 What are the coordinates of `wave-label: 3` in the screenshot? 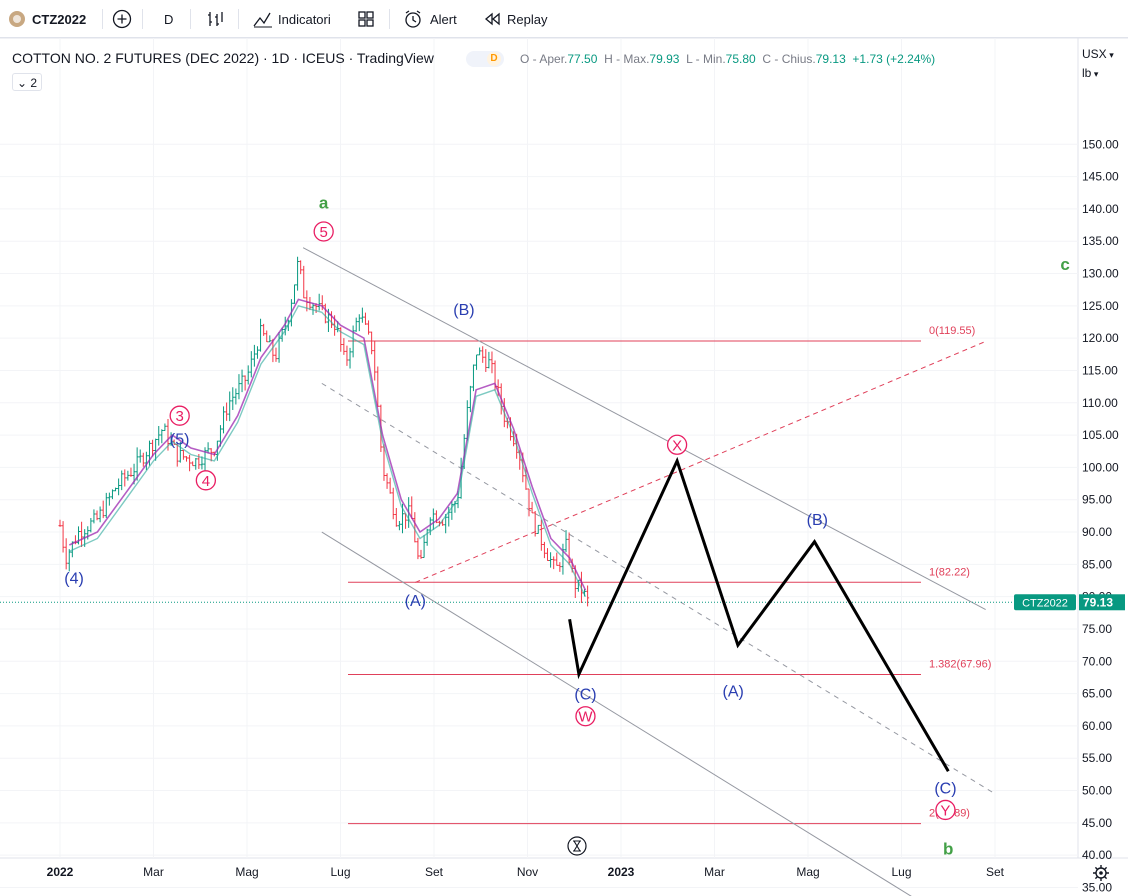 It's located at (180, 416).